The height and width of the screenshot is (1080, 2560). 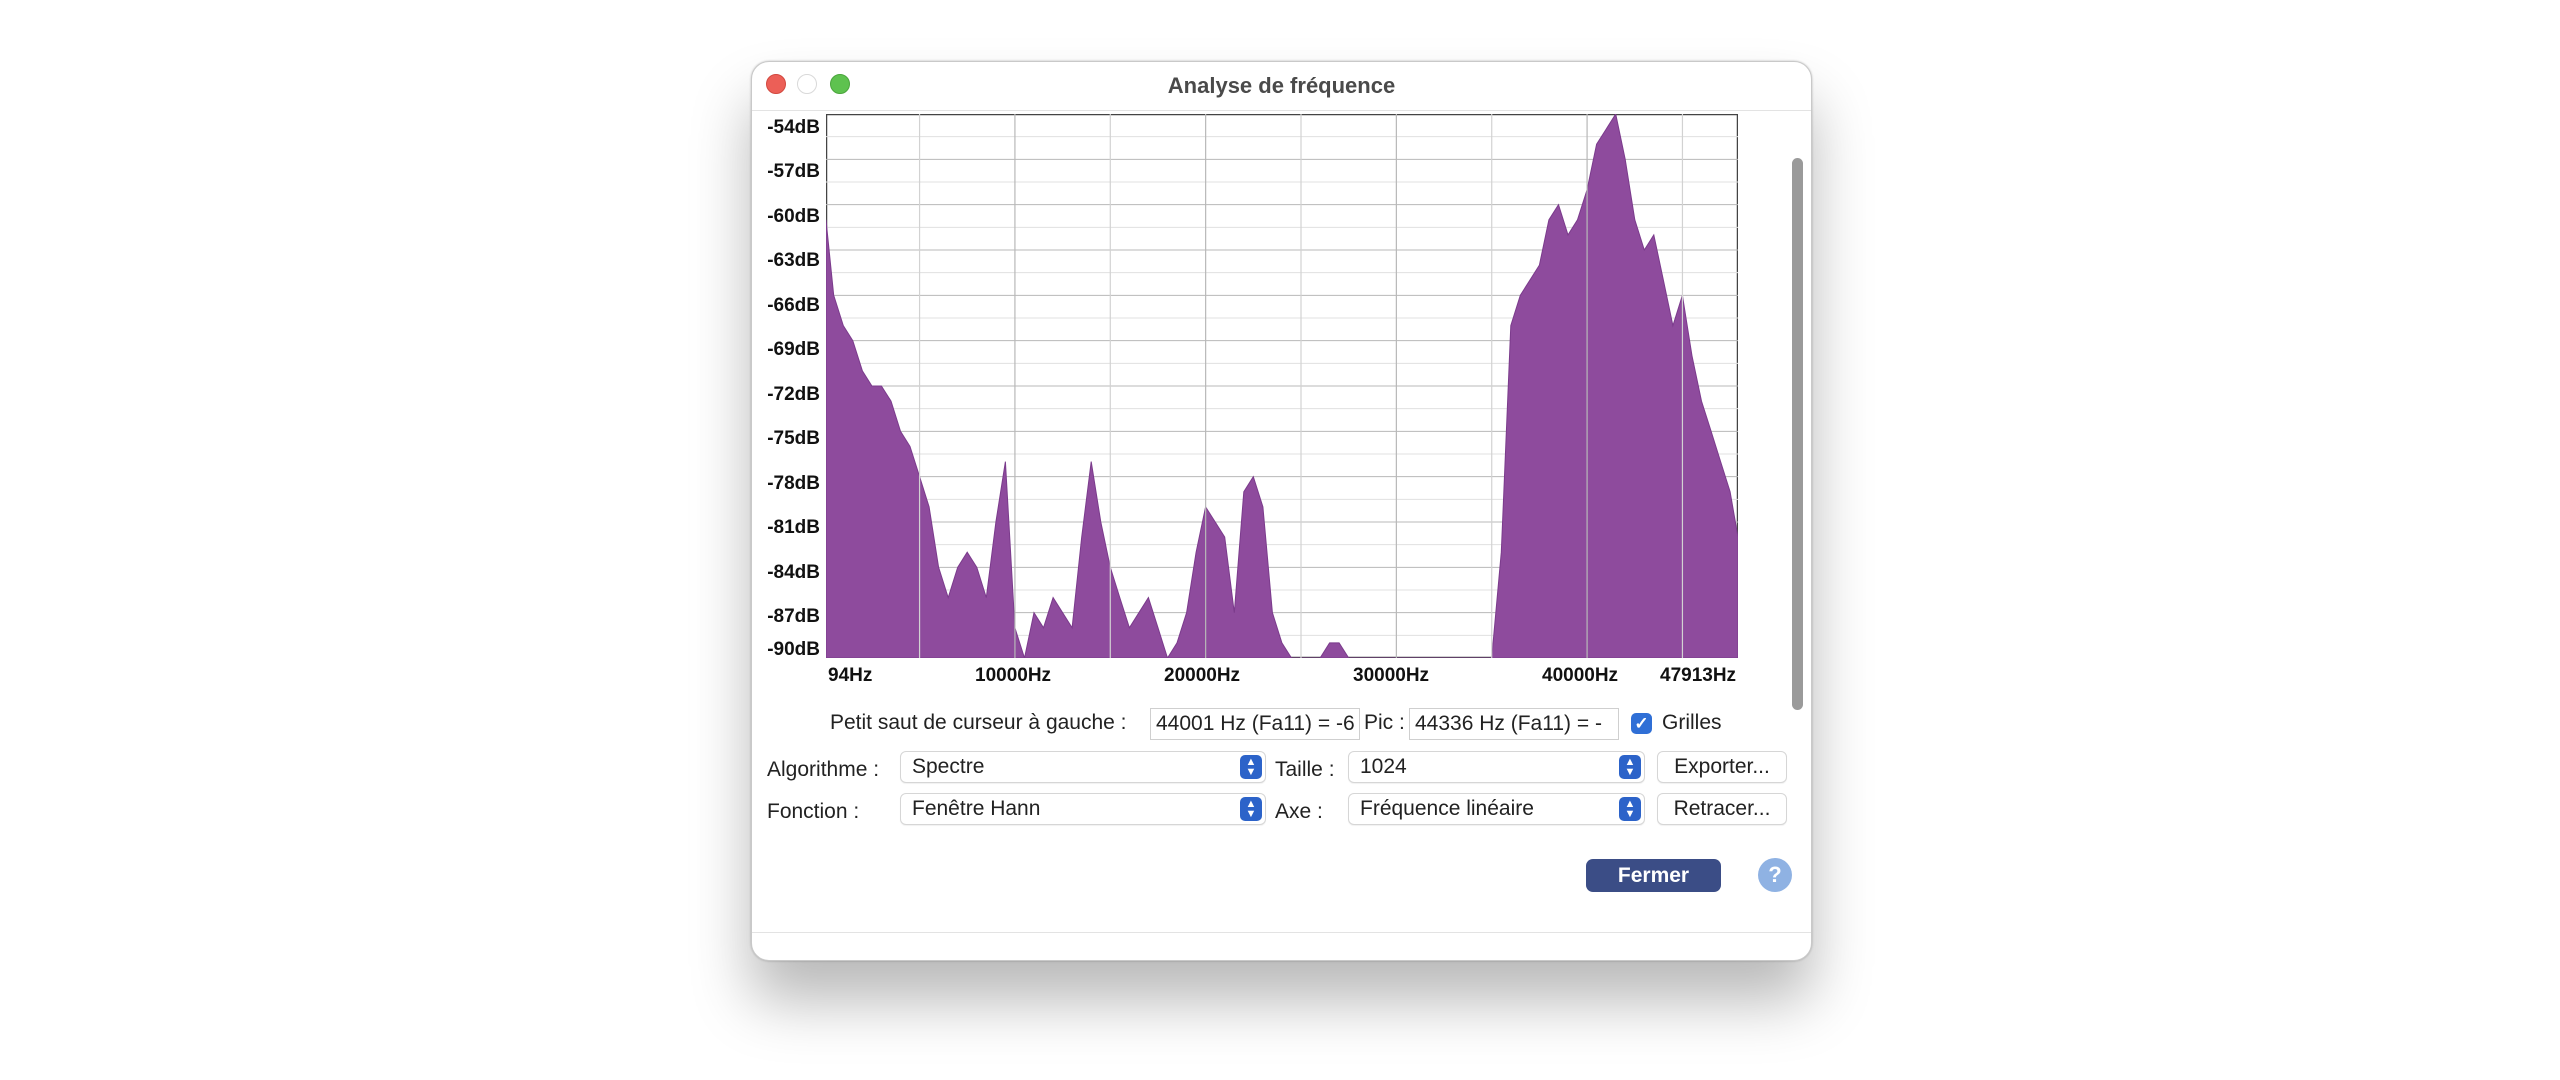 I want to click on size-value: 1024, so click(x=1383, y=766).